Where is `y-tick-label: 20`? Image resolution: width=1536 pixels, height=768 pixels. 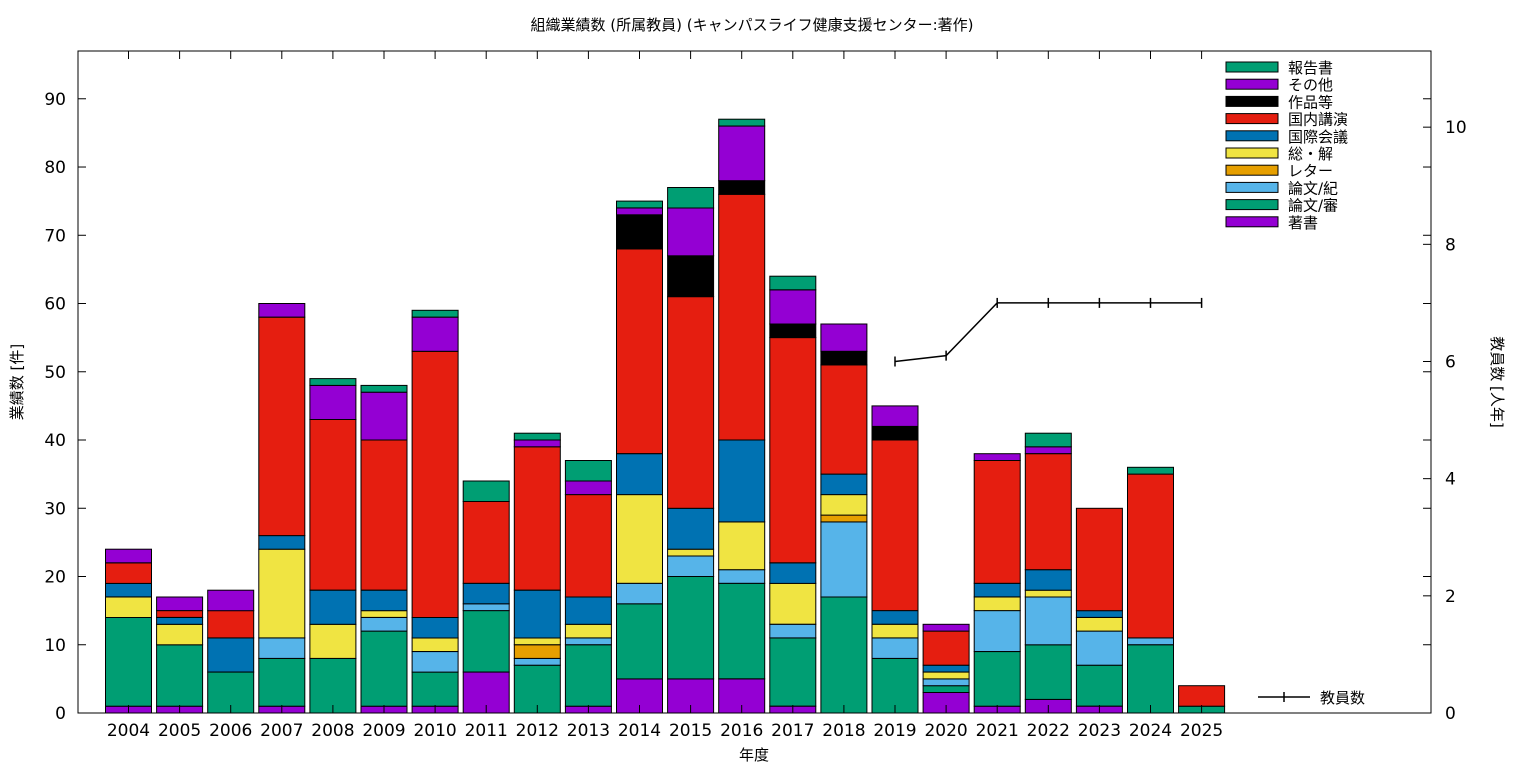 y-tick-label: 20 is located at coordinates (55, 578).